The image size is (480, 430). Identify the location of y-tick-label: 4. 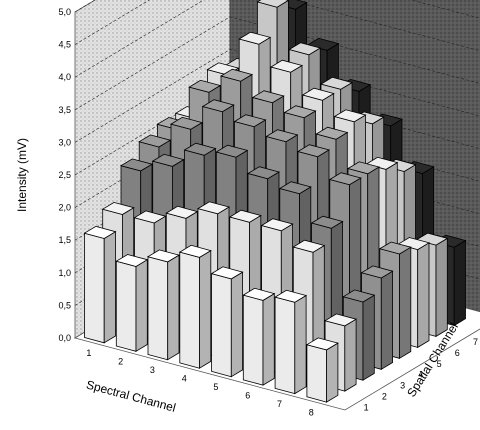
(420, 375).